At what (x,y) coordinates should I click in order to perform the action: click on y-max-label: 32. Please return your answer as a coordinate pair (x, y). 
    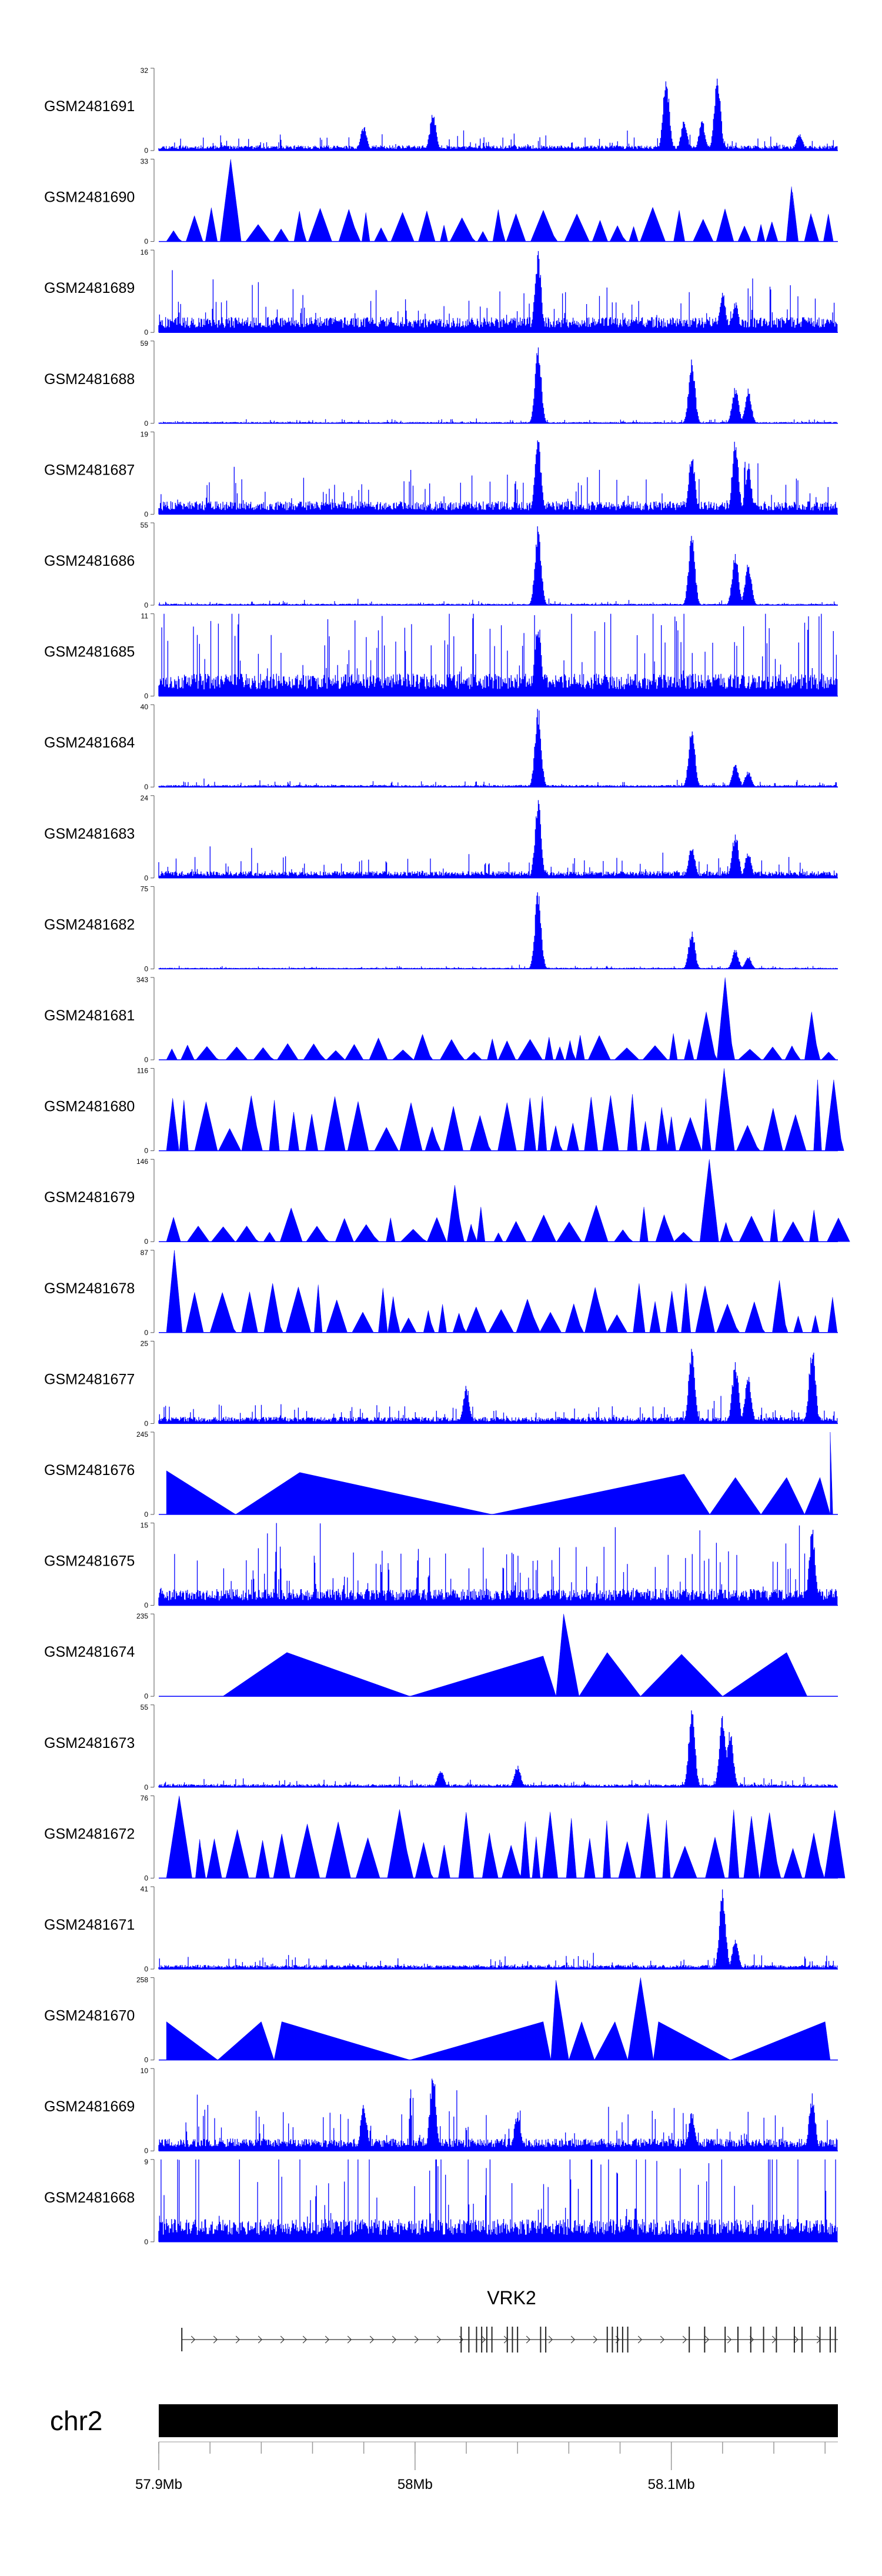
    Looking at the image, I should click on (145, 70).